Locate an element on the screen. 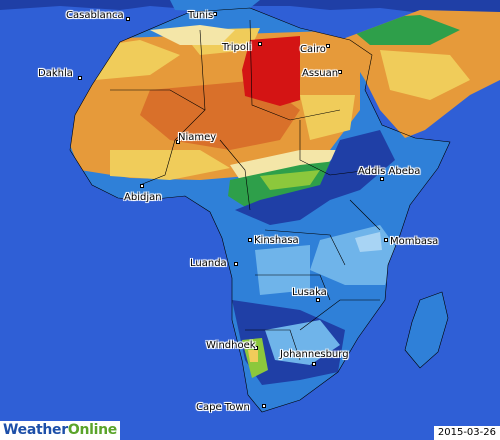 Image resolution: width=500 pixels, height=440 pixels. tripoli-dot is located at coordinates (260, 44).